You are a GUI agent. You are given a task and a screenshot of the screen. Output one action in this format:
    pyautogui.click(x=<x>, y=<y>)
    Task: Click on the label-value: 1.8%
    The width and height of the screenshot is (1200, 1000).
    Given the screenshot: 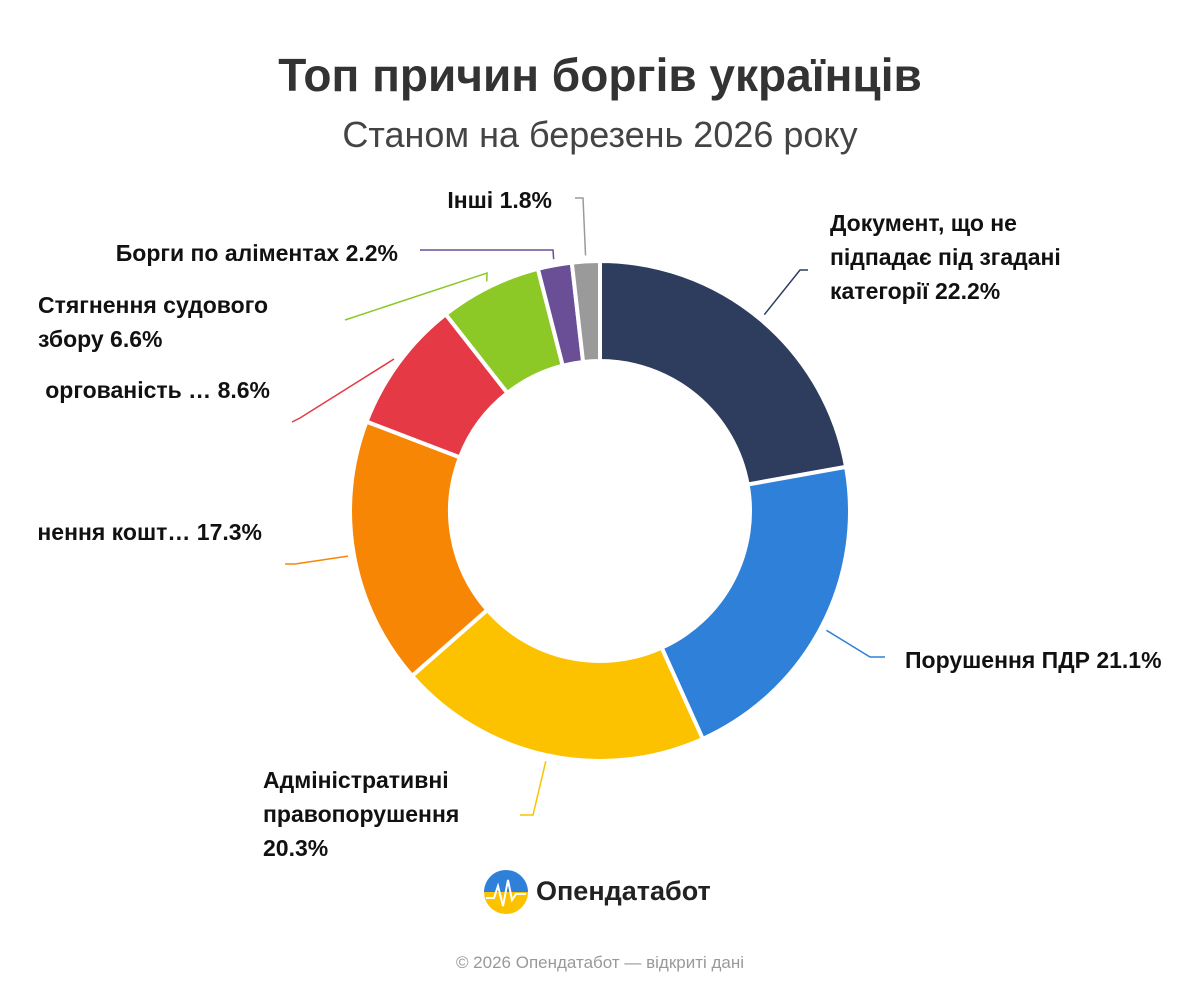 What is the action you would take?
    pyautogui.click(x=525, y=200)
    